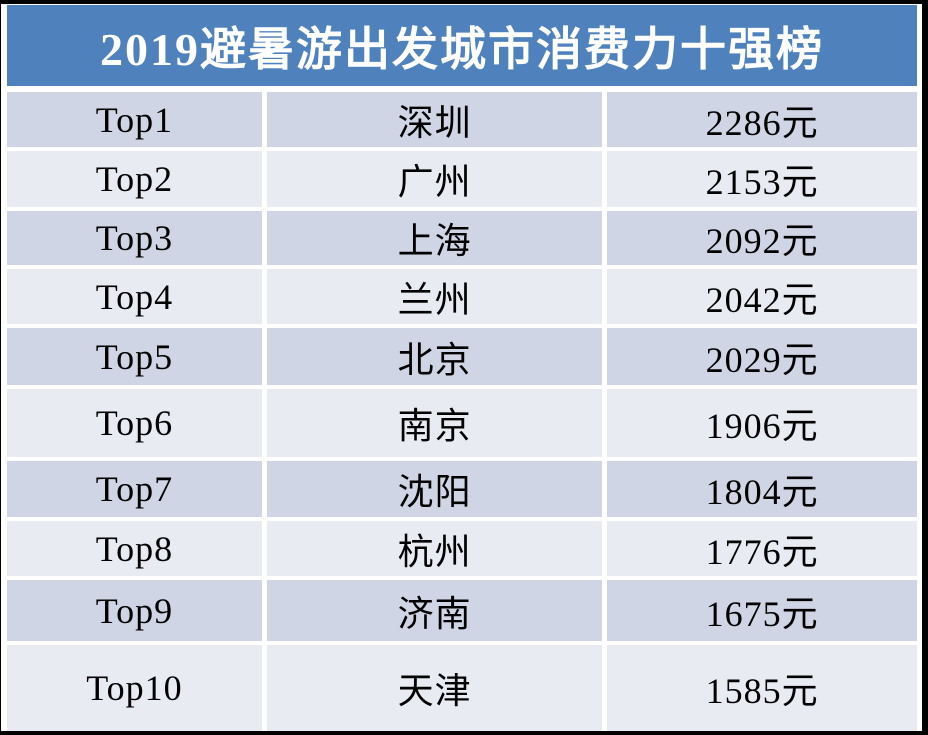 The width and height of the screenshot is (928, 735). I want to click on rank-cell: Top9, so click(134, 610).